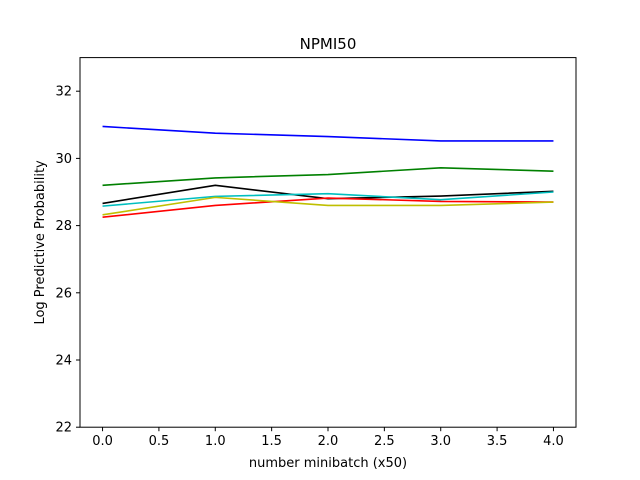  What do you see at coordinates (63, 428) in the screenshot?
I see `y-tick-label: 22` at bounding box center [63, 428].